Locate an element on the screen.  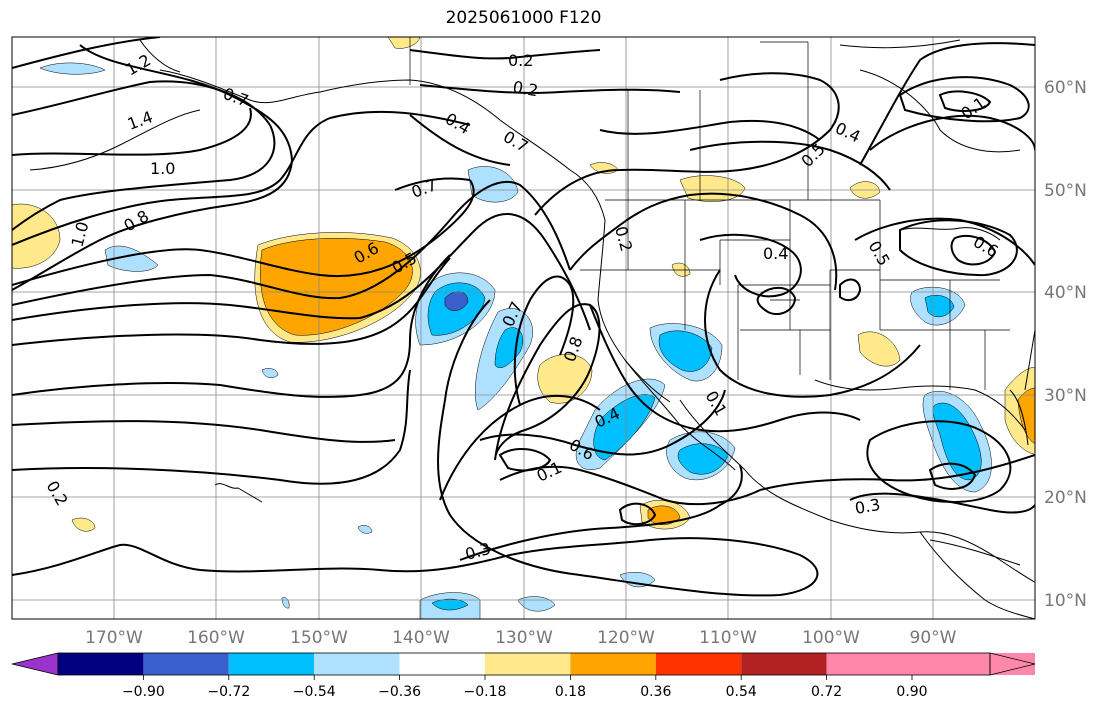
anomaly-fill-orange-mexico-south is located at coordinates (664, 515).